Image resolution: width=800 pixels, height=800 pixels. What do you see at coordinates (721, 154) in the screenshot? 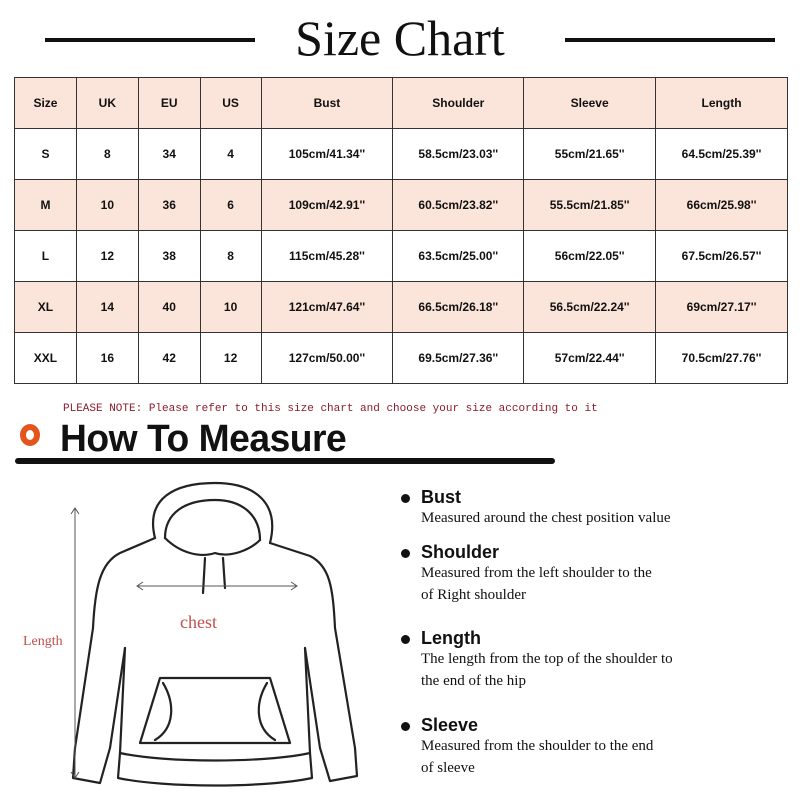
I see `table-cell: 64.5cm/25.39''` at bounding box center [721, 154].